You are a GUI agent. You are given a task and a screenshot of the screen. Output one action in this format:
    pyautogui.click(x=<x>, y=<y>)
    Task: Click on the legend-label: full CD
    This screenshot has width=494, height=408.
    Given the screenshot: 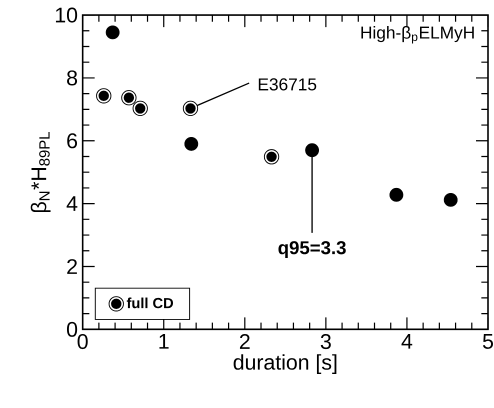 What is the action you would take?
    pyautogui.click(x=150, y=303)
    